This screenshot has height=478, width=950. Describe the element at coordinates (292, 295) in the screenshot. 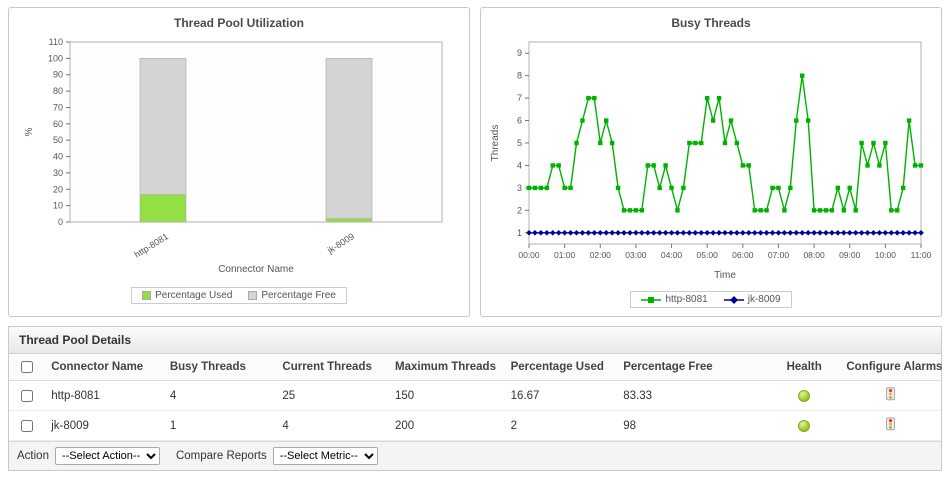

I see `legend-item: Percentage Free` at that location.